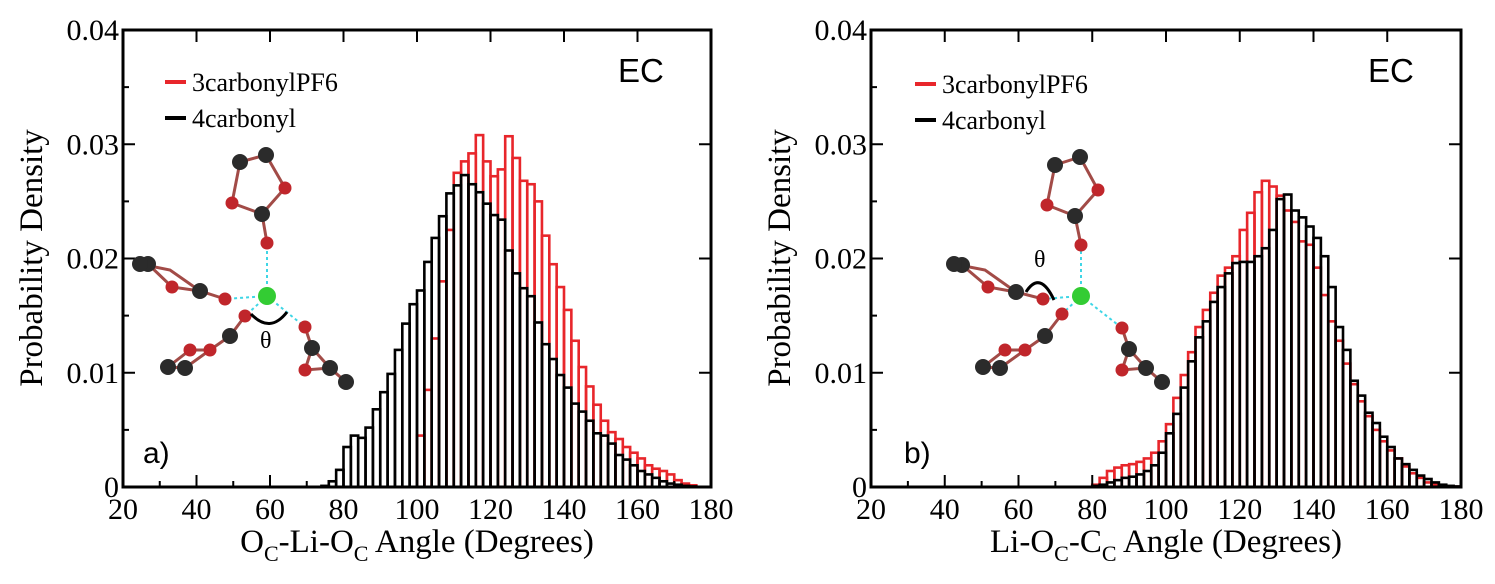  I want to click on legend-label-a-black: 4carbonyl, so click(244, 118).